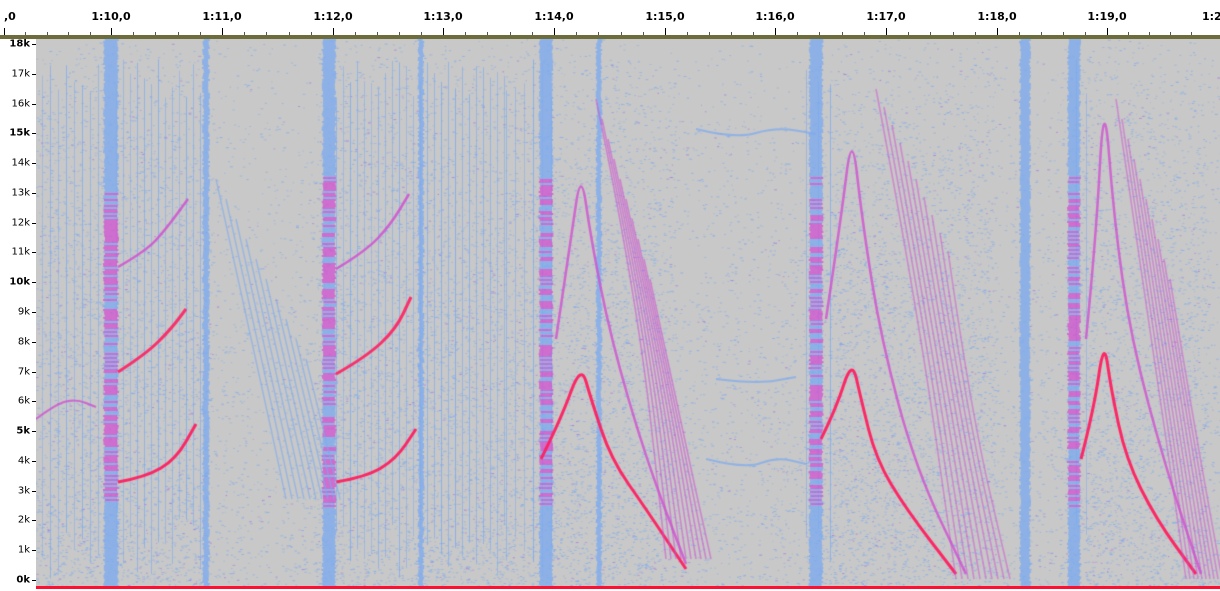 This screenshot has height=591, width=1220. What do you see at coordinates (610, 37) in the screenshot?
I see `track-top-border` at bounding box center [610, 37].